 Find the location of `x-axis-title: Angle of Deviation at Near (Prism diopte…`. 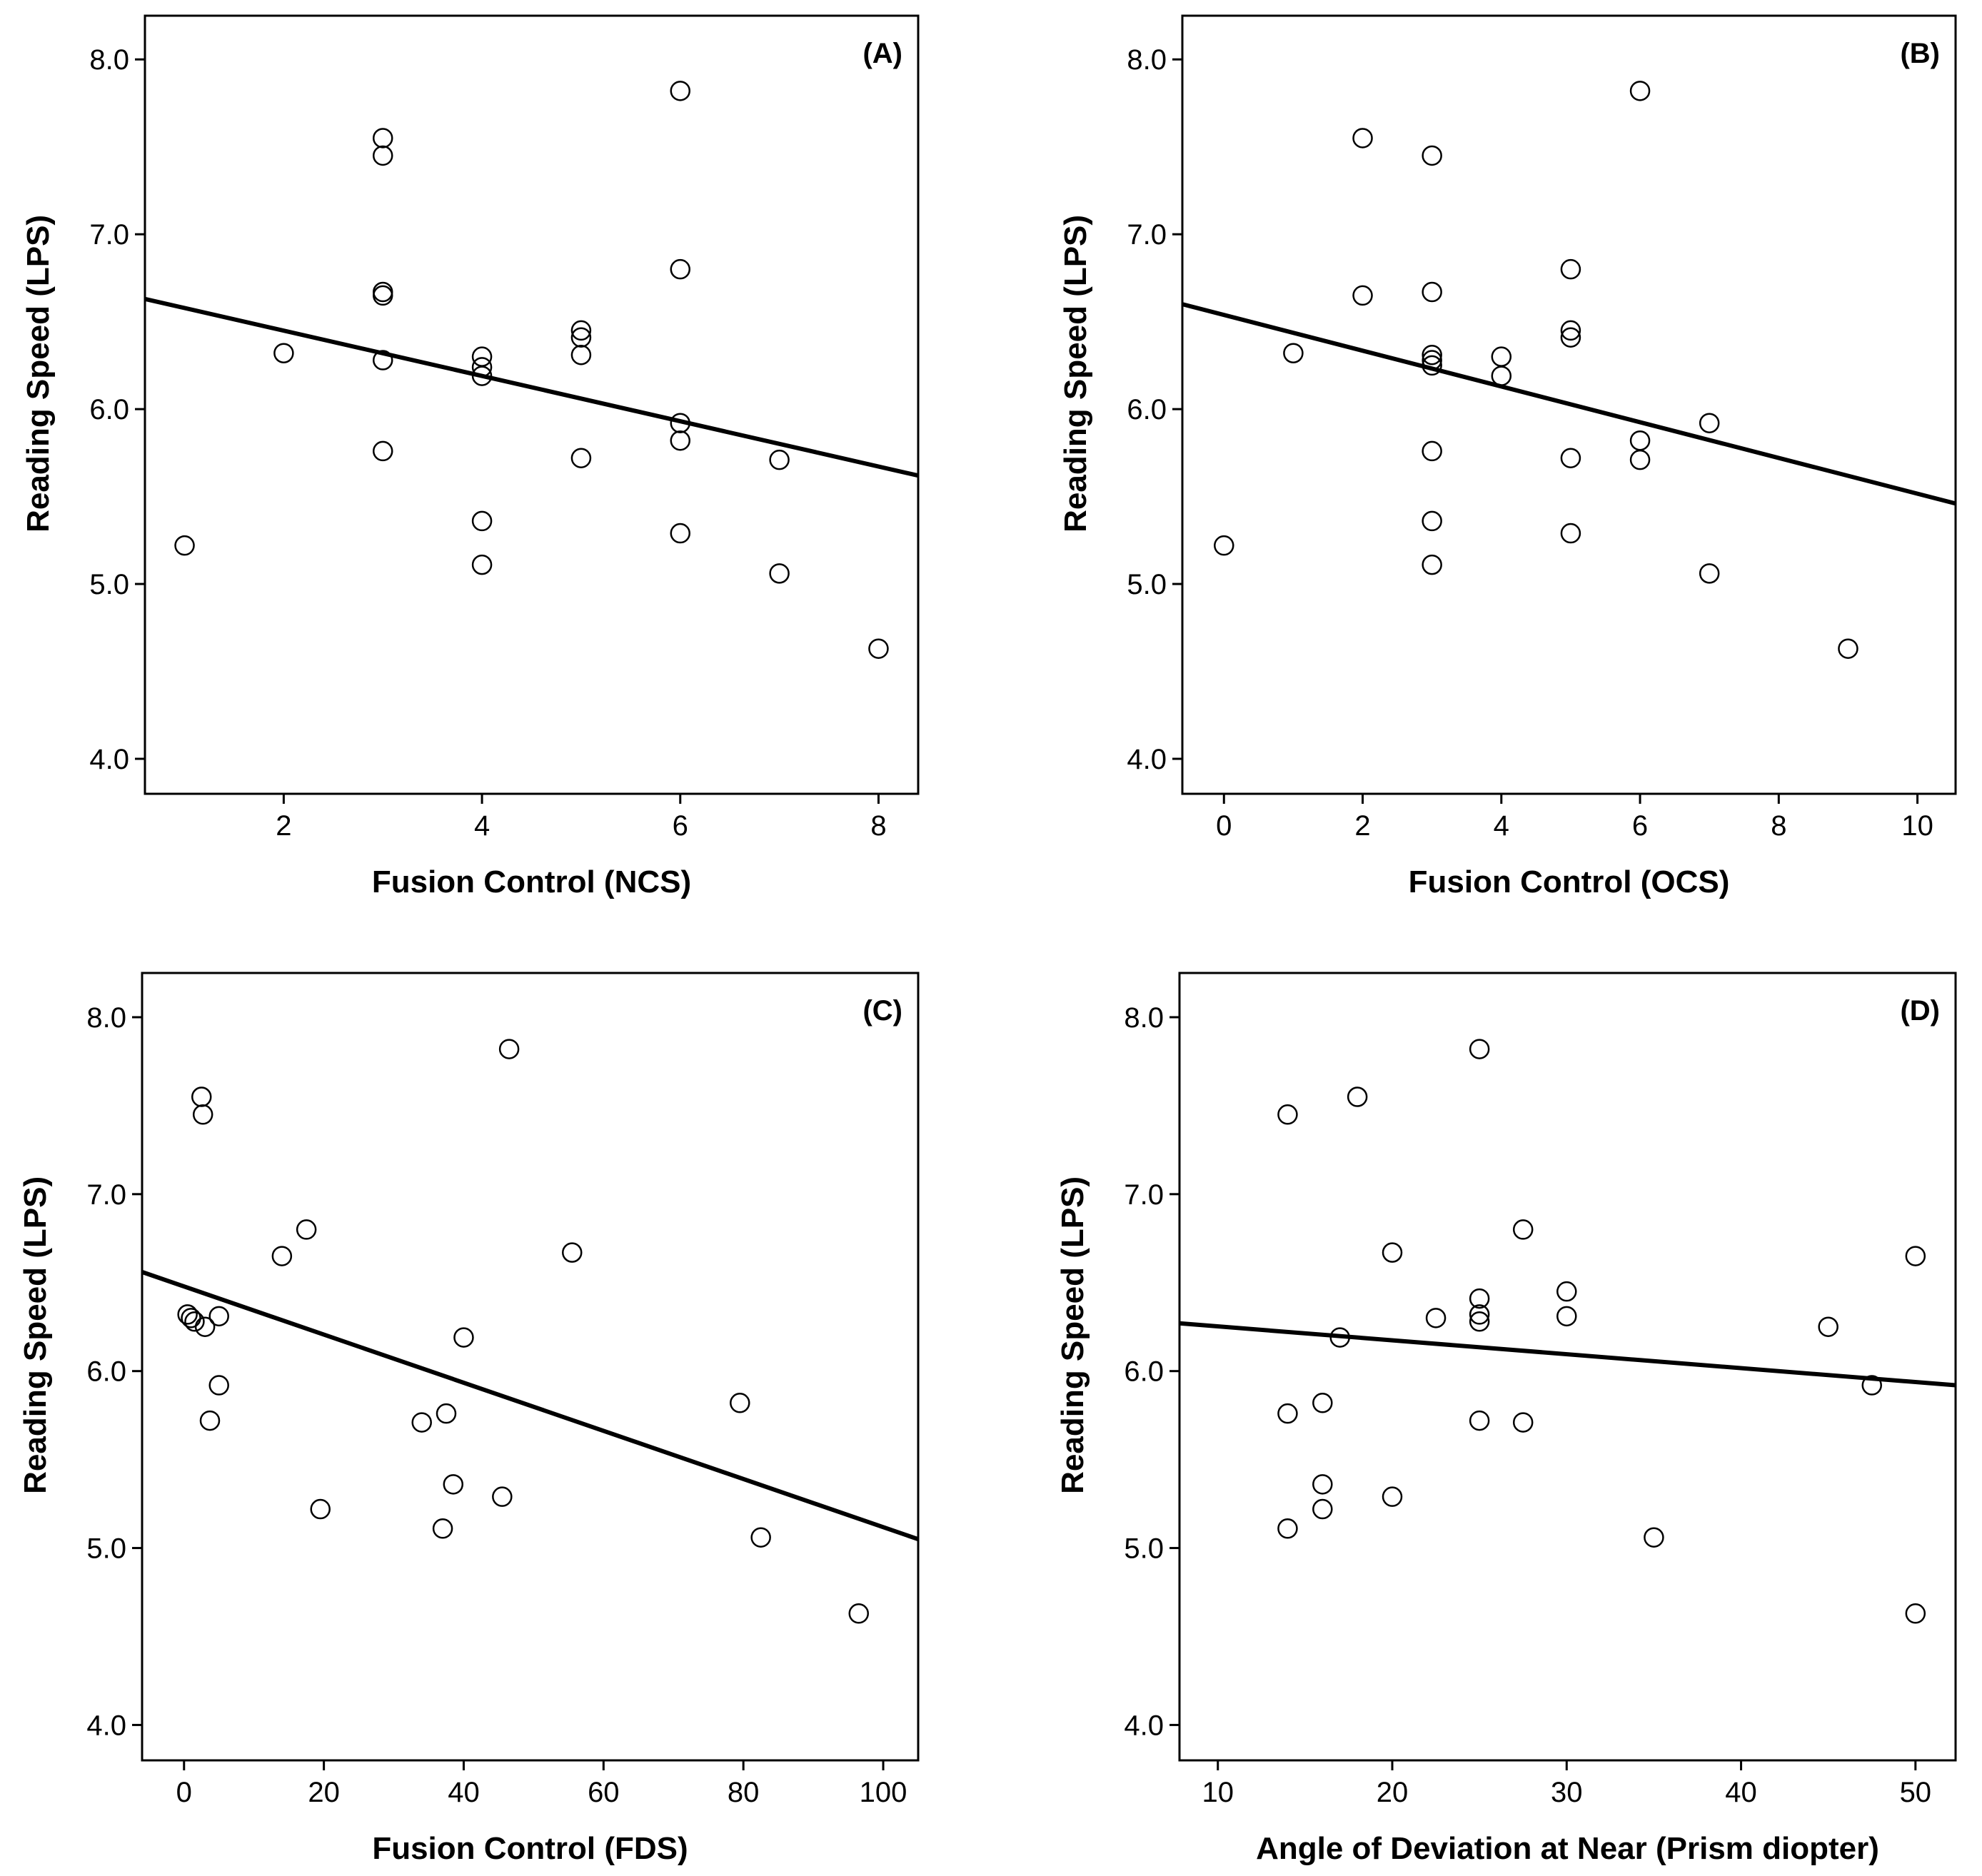

x-axis-title: Angle of Deviation at Near (Prism diopte… is located at coordinates (1567, 1848).